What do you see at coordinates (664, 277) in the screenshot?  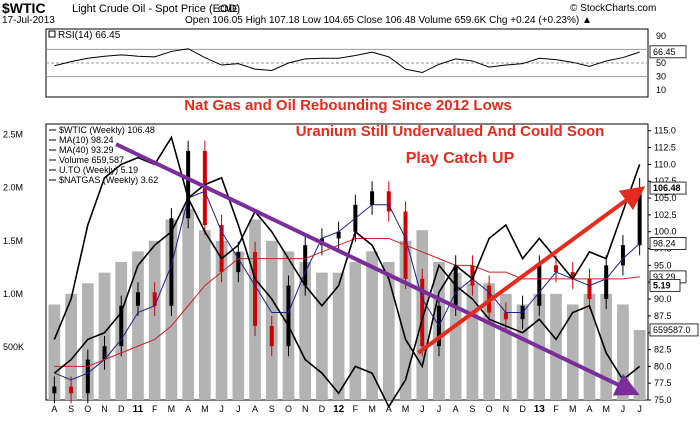 I see `price-value-tag: 93.29` at bounding box center [664, 277].